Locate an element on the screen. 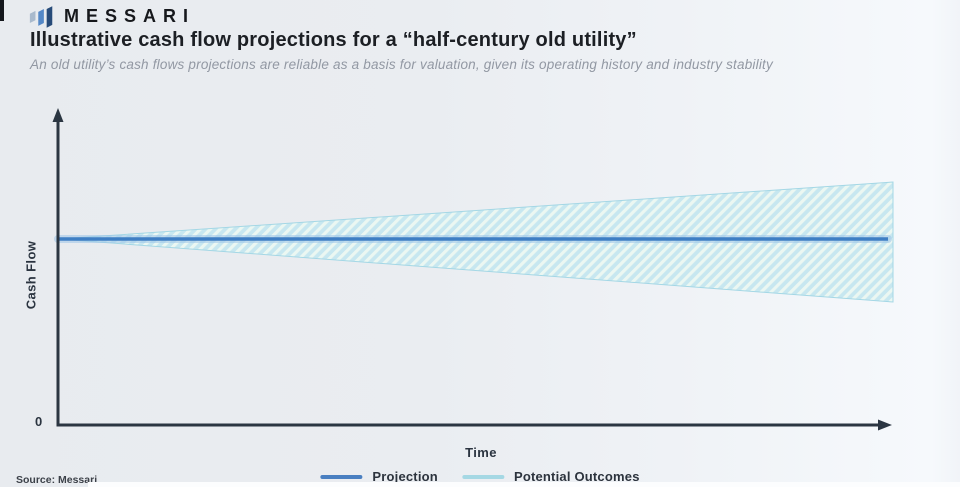 Image resolution: width=960 pixels, height=487 pixels. source-note: Source: Messari is located at coordinates (57, 480).